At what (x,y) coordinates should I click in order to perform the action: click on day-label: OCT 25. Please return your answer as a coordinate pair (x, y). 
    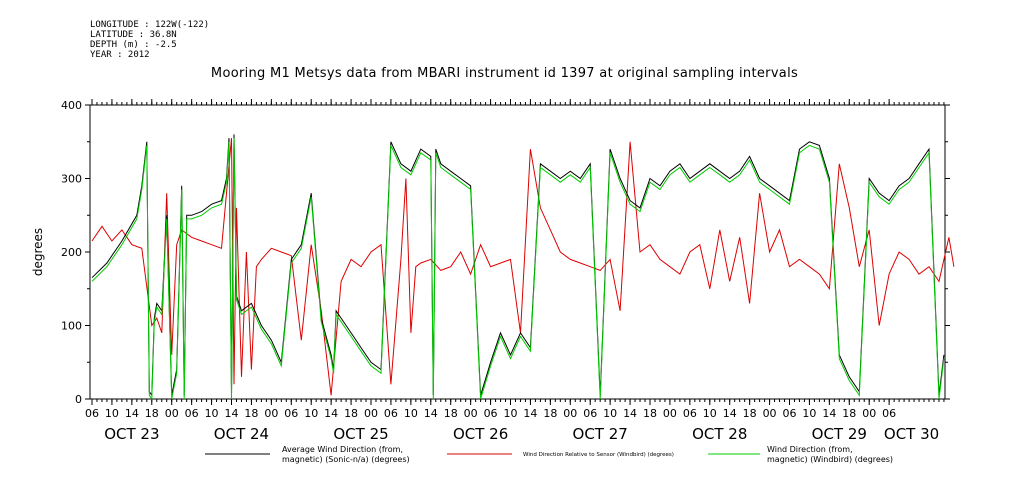
    Looking at the image, I should click on (360, 434).